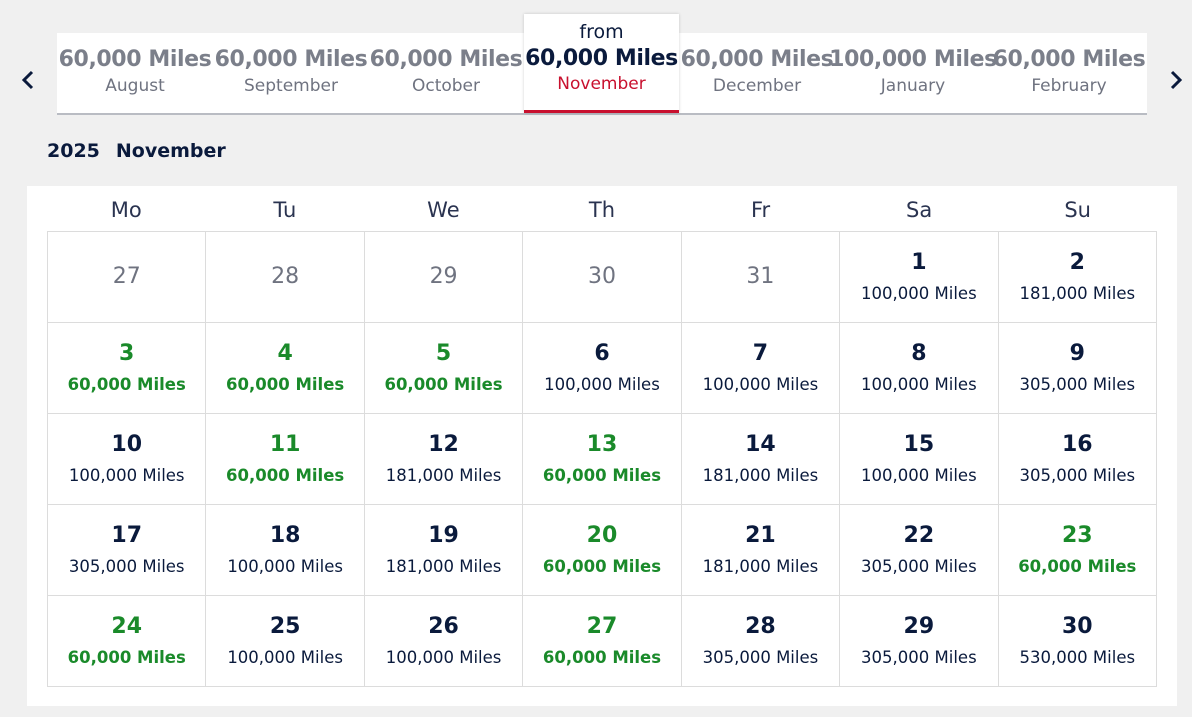 The width and height of the screenshot is (1192, 717). What do you see at coordinates (602, 214) in the screenshot?
I see `weekday-header-row: Mo Tu We Th Fr Sa Su` at bounding box center [602, 214].